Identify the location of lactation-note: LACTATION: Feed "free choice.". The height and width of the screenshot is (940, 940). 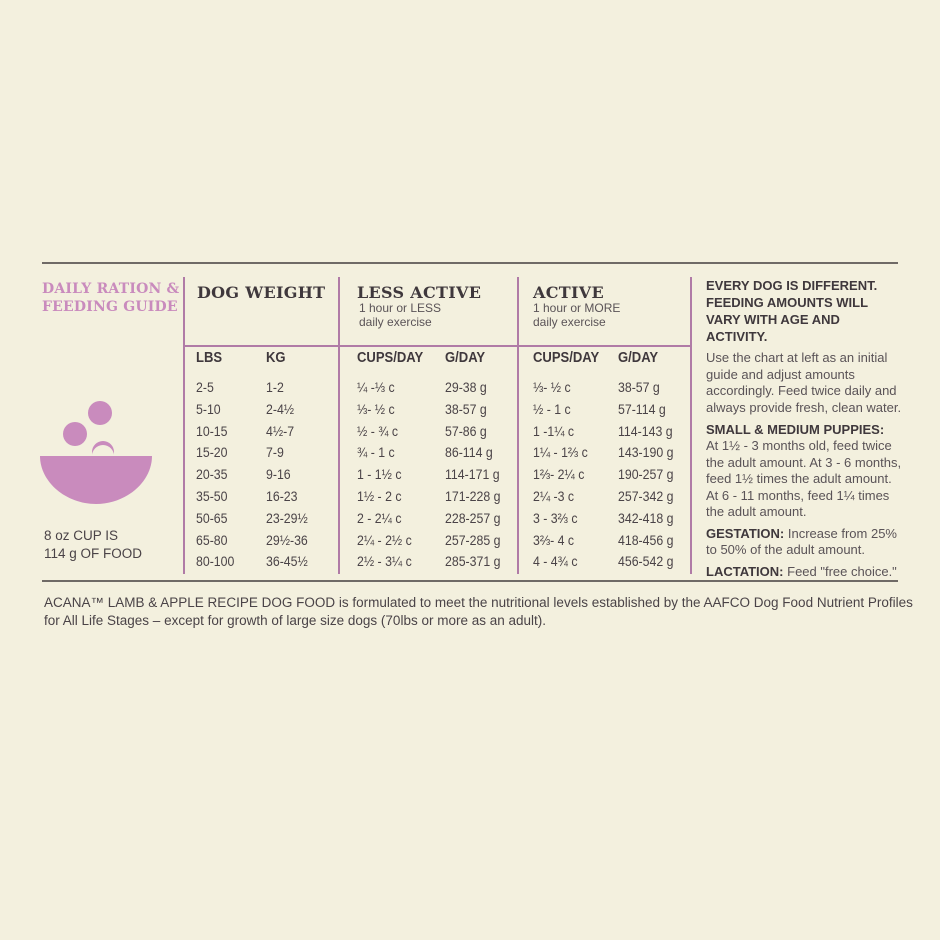
(804, 572).